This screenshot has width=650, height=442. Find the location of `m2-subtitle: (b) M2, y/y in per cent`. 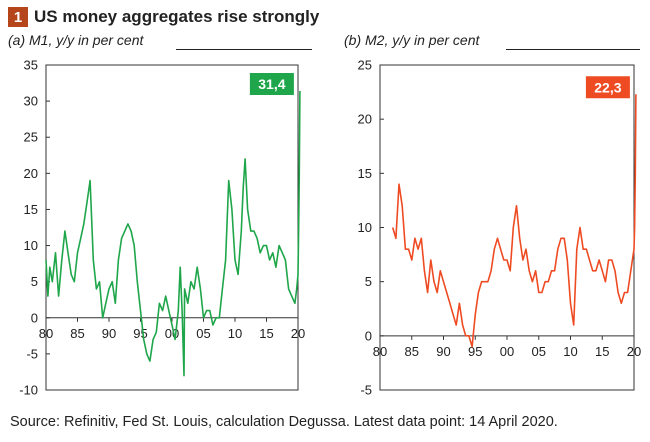

m2-subtitle: (b) M2, y/y in per cent is located at coordinates (412, 40).